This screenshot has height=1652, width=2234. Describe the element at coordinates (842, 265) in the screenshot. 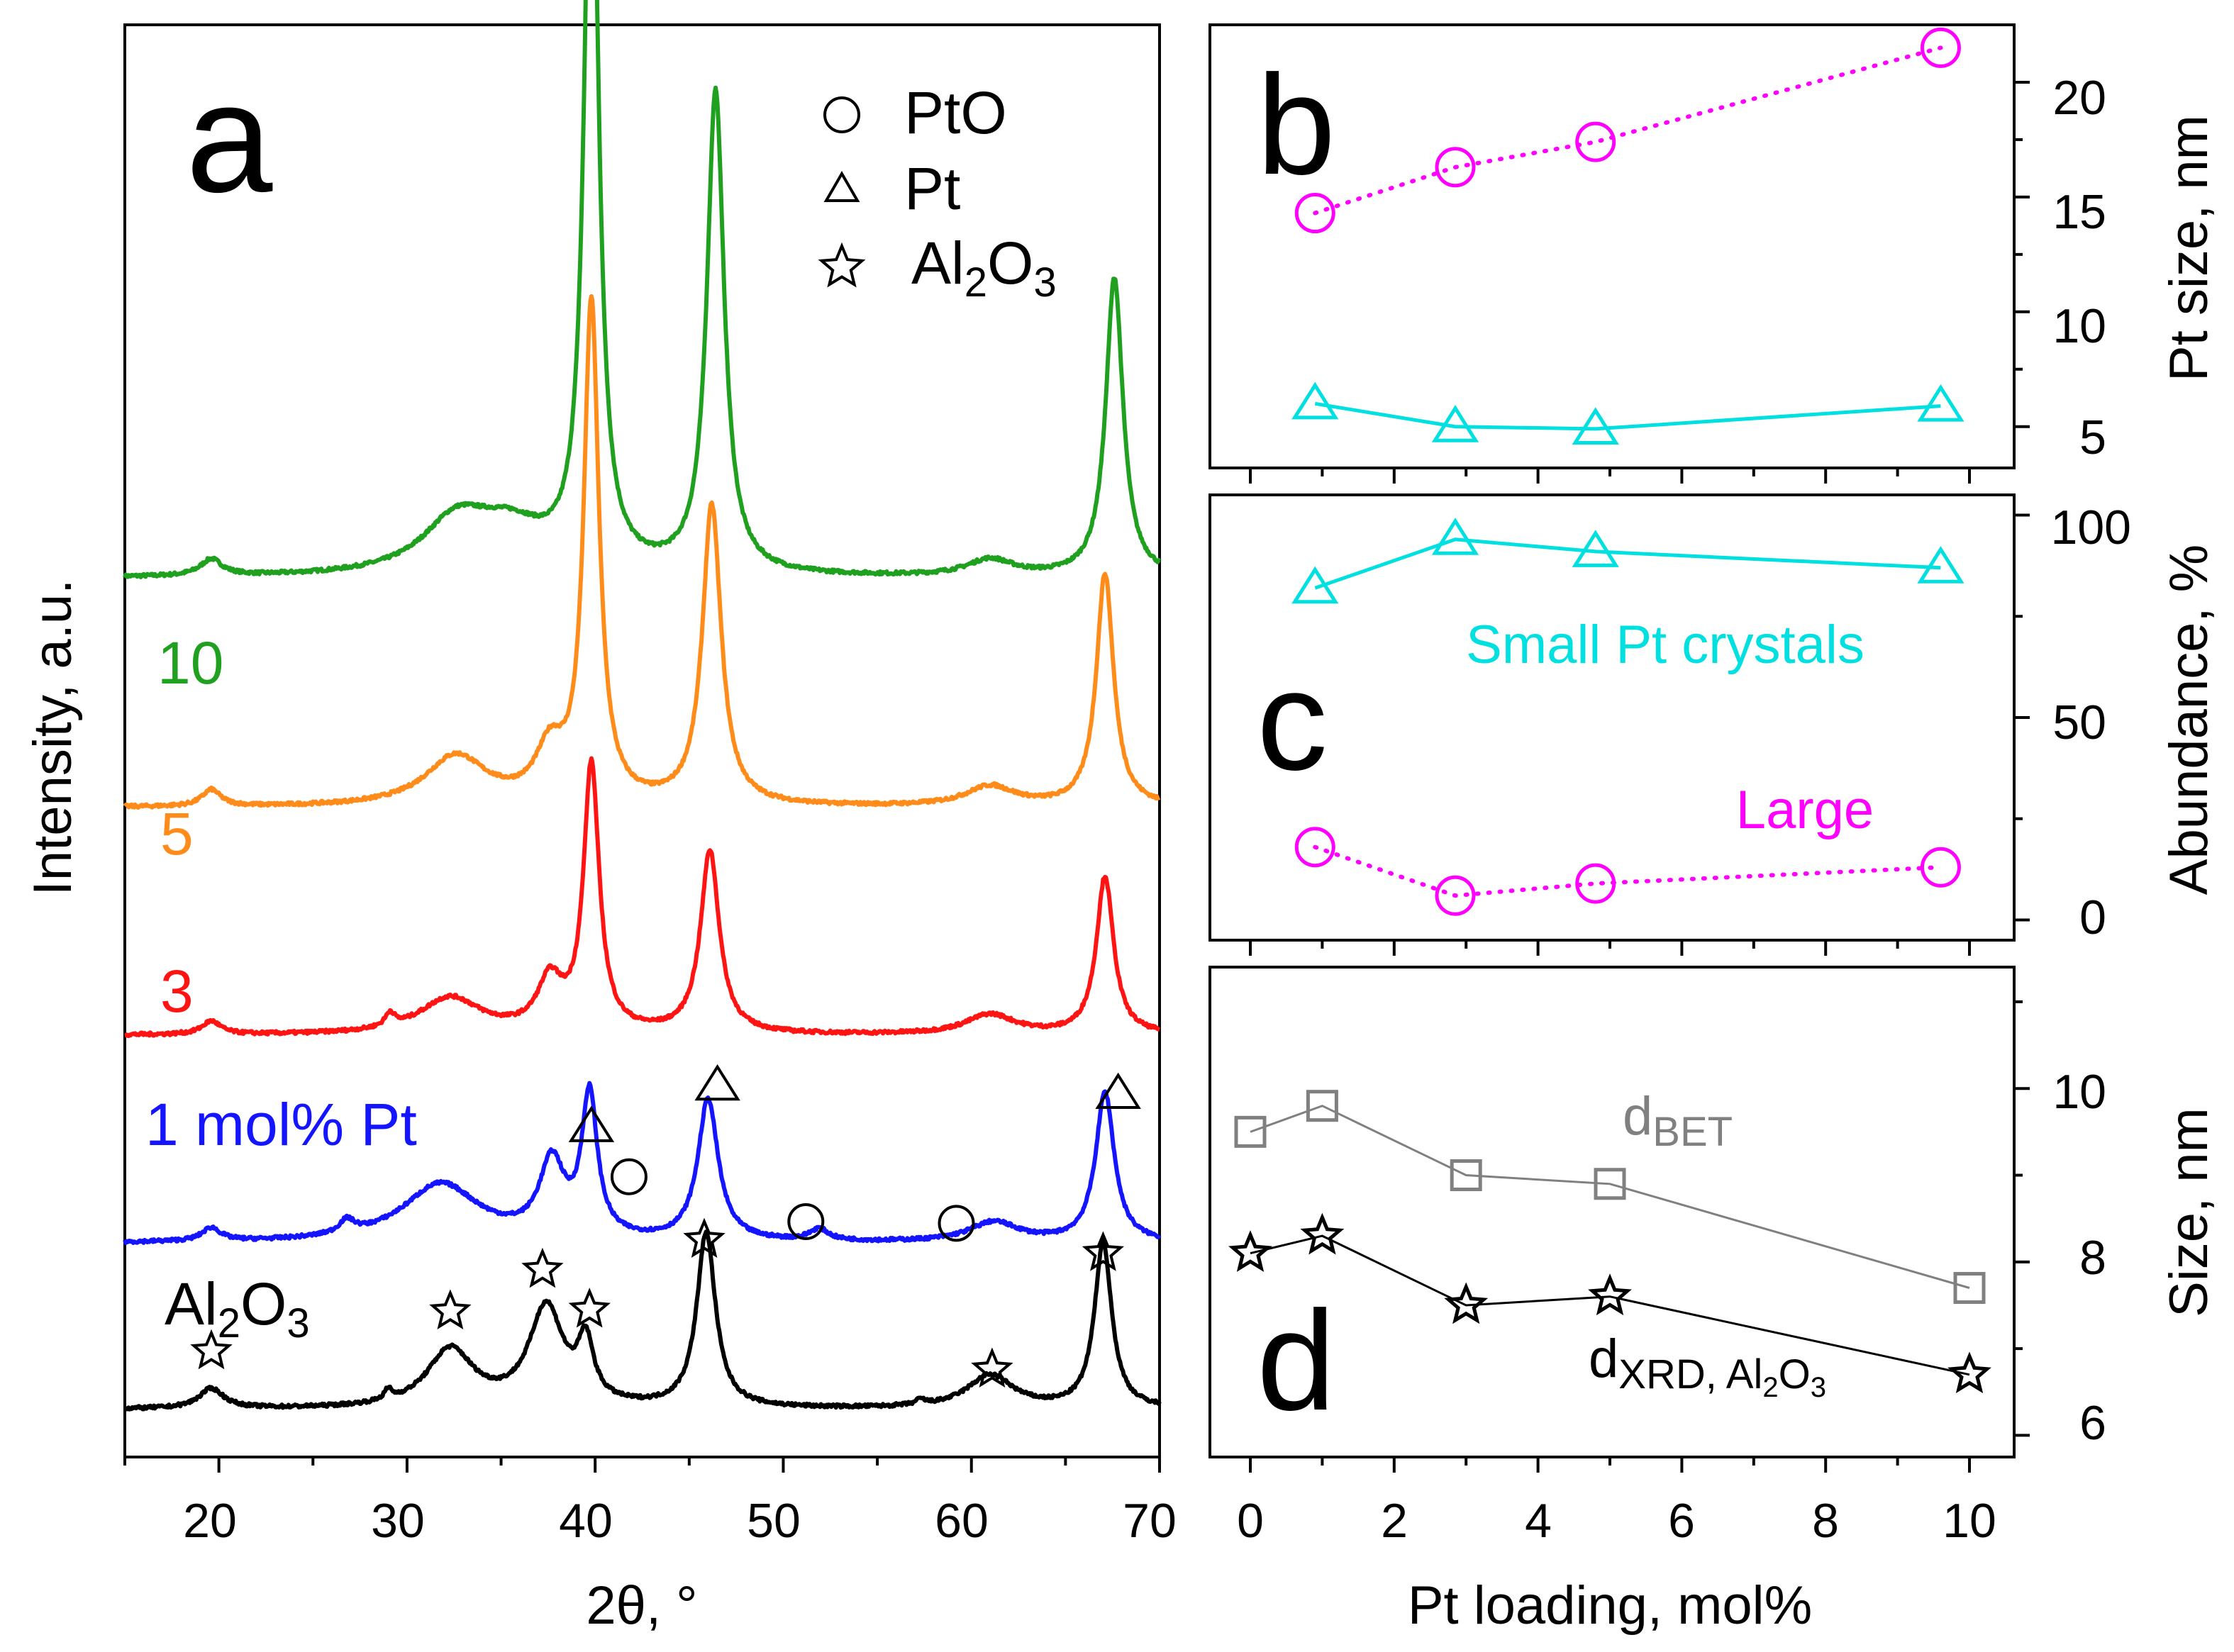

I see `legend-star-icon` at that location.